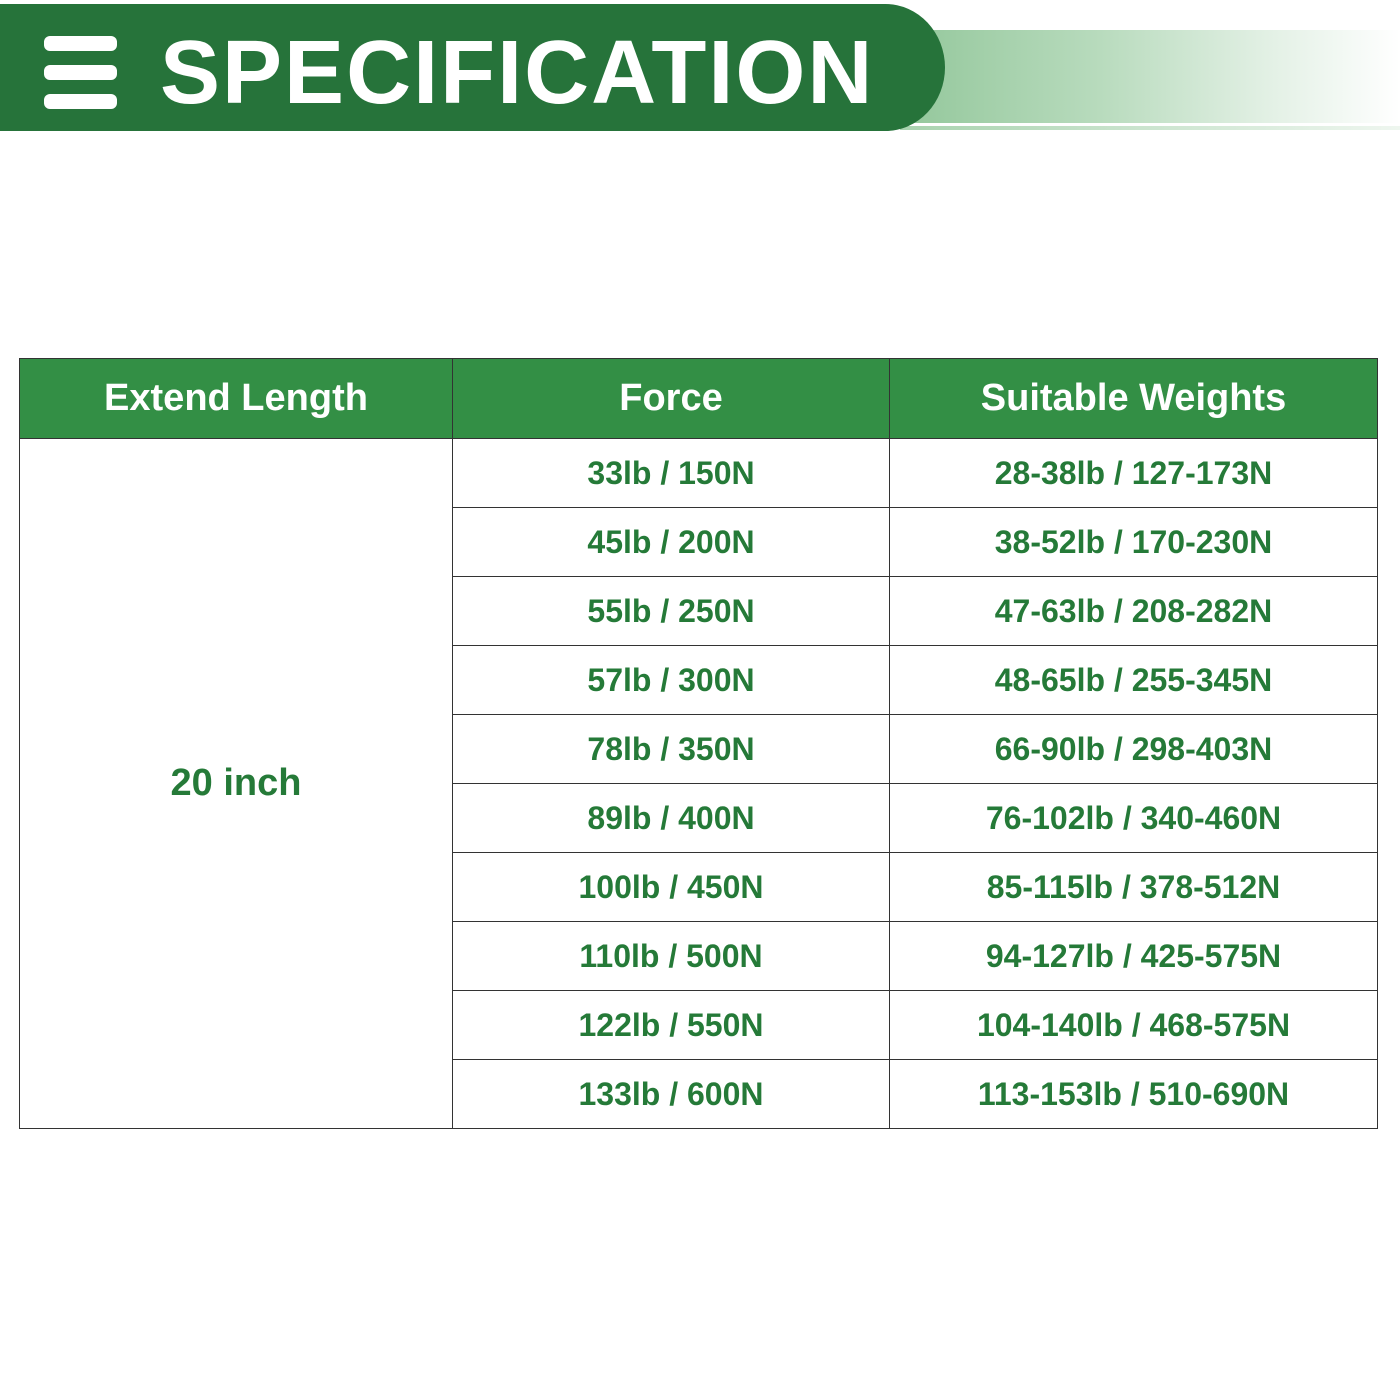  Describe the element at coordinates (1133, 956) in the screenshot. I see `suitable-weights-cell: 94-127lb / 425-575N` at that location.